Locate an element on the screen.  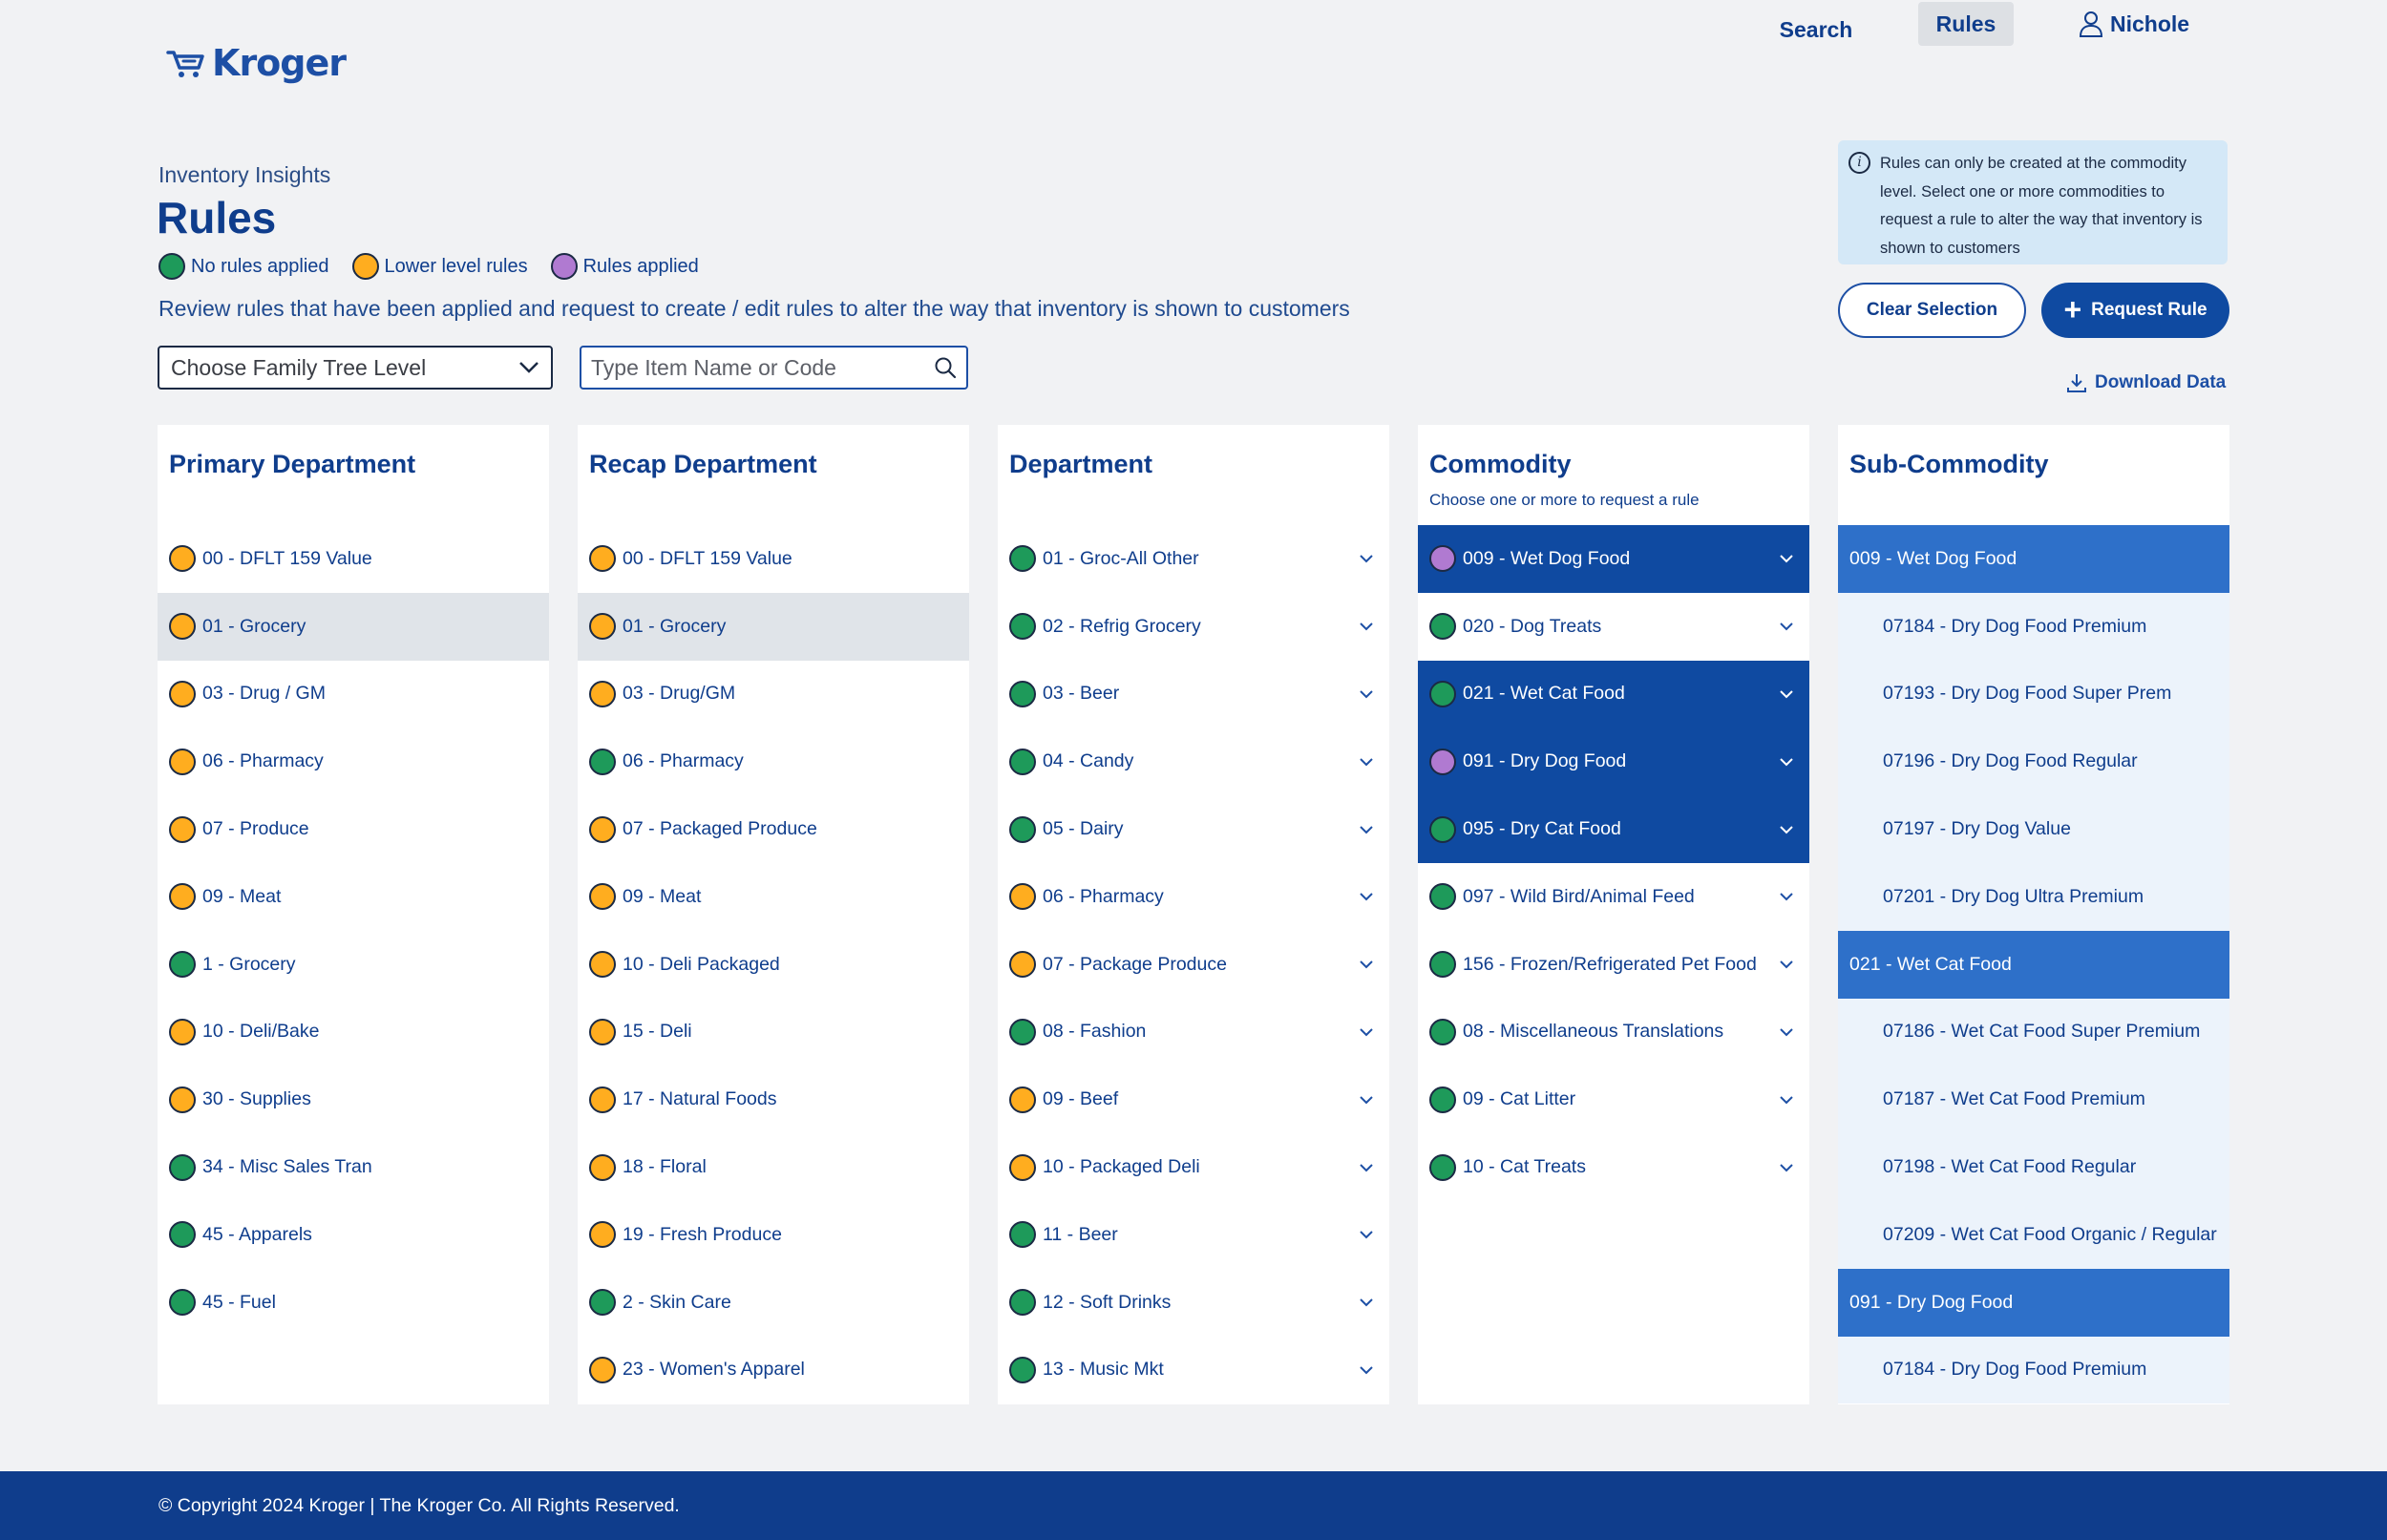
sub-commodity-group-header: 021 - Wet Cat Food is located at coordinates (2033, 964).